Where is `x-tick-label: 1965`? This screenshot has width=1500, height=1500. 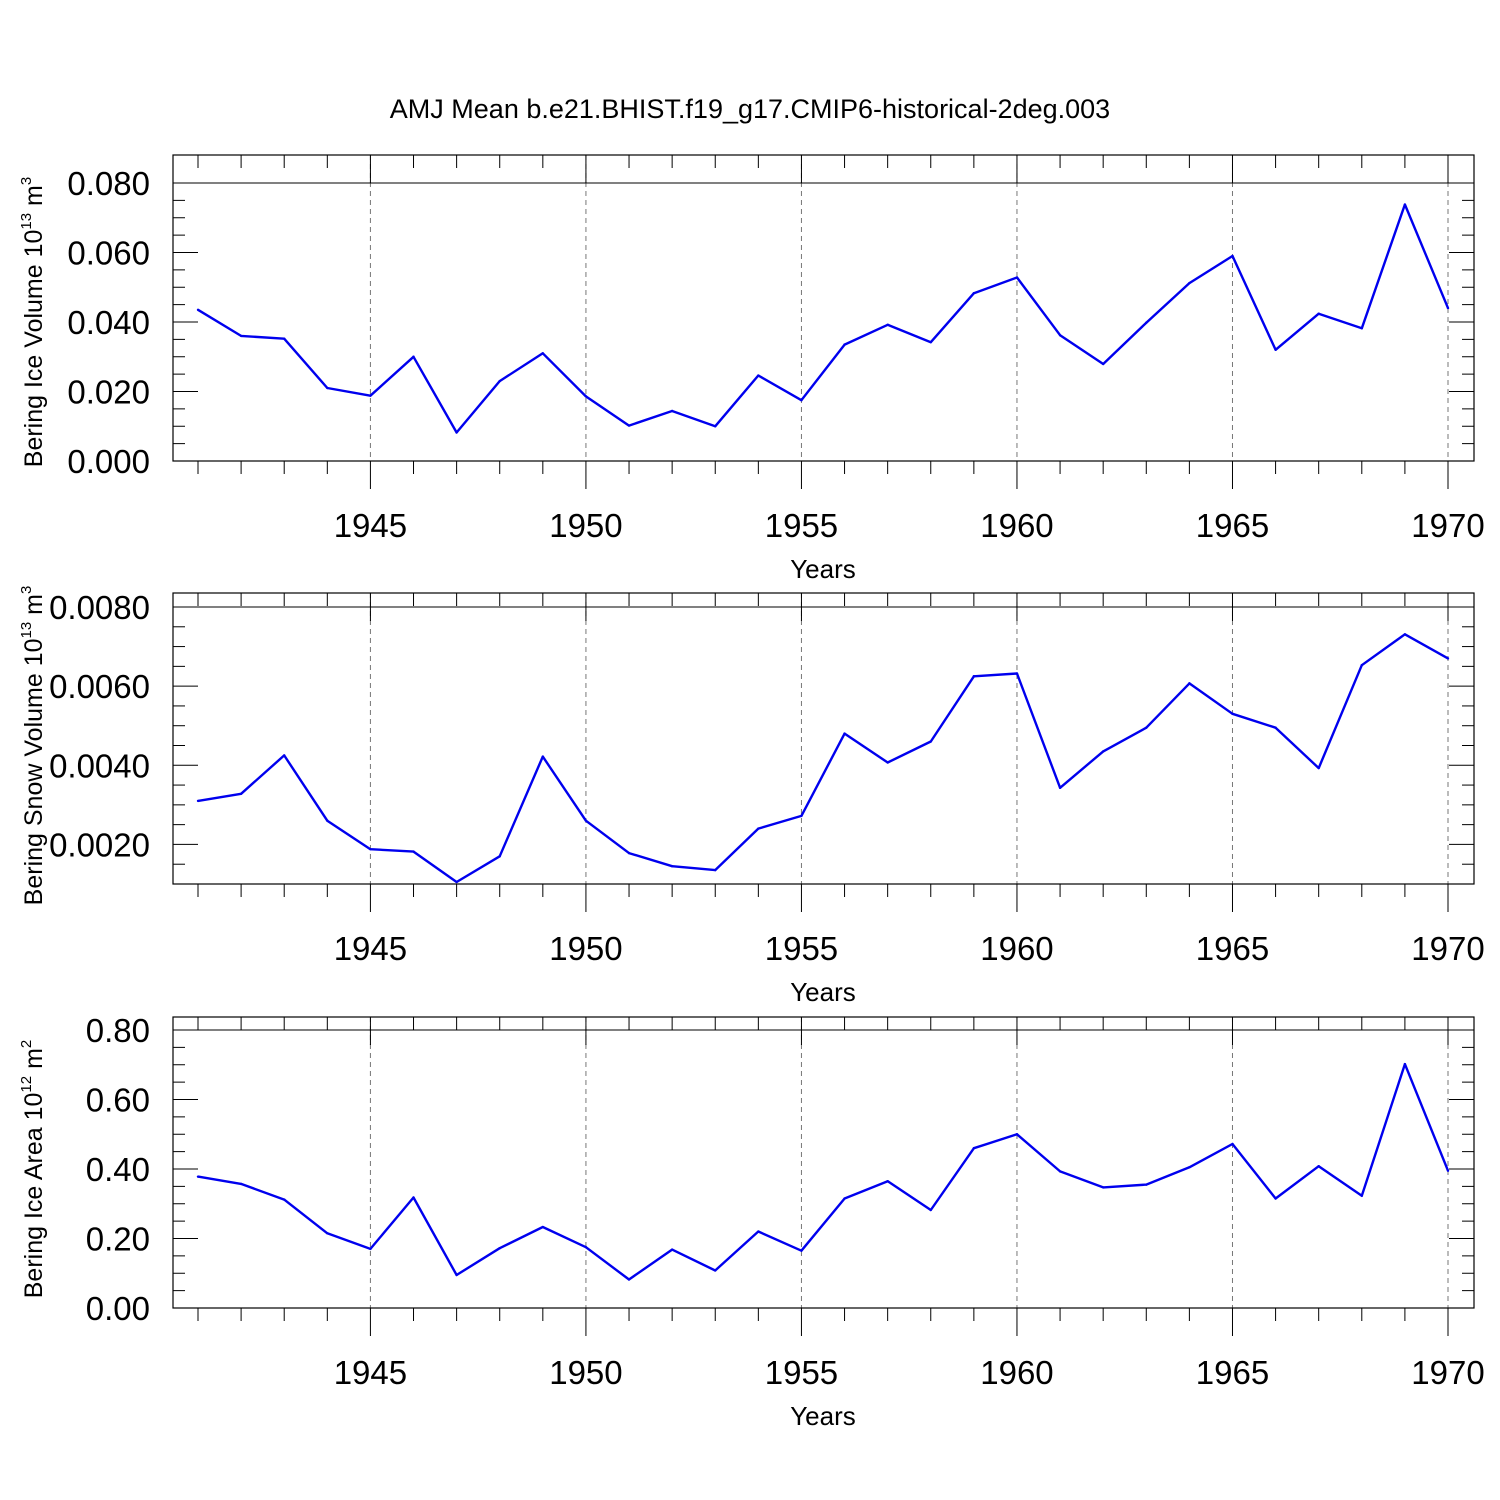
x-tick-label: 1965 is located at coordinates (1232, 948).